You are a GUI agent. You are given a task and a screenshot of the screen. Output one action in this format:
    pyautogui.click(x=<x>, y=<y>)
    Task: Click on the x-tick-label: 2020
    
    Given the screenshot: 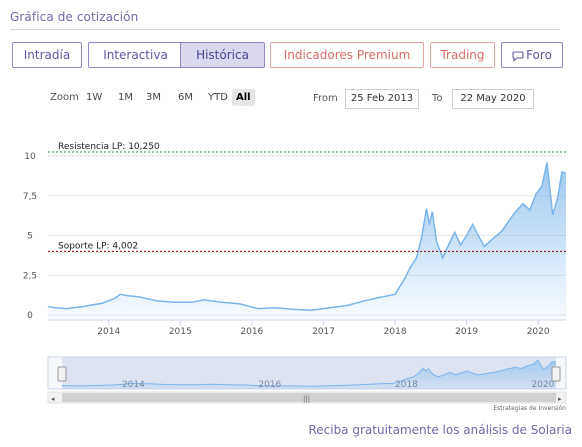 What is the action you would take?
    pyautogui.click(x=538, y=332)
    